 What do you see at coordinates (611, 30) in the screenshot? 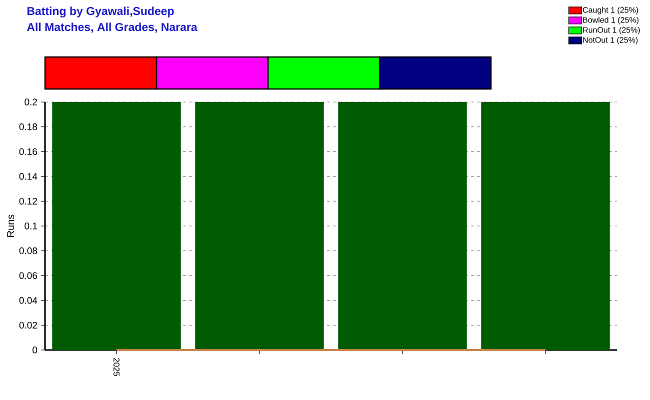
I see `legend-label: RunOut 1 (25%)` at bounding box center [611, 30].